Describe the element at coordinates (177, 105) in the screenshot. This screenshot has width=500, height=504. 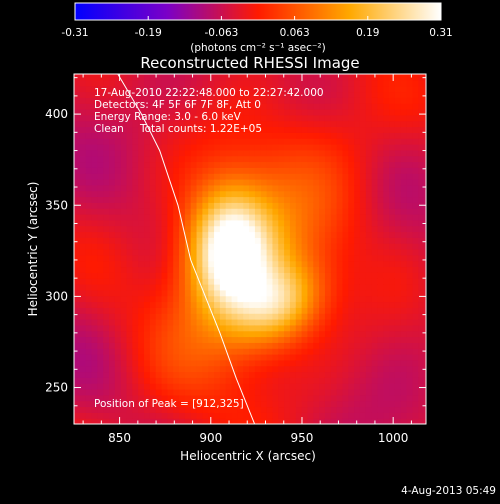
I see `detectors-annotation: Detectors: 4F 5F 6F 7F 8F, Att 0` at that location.